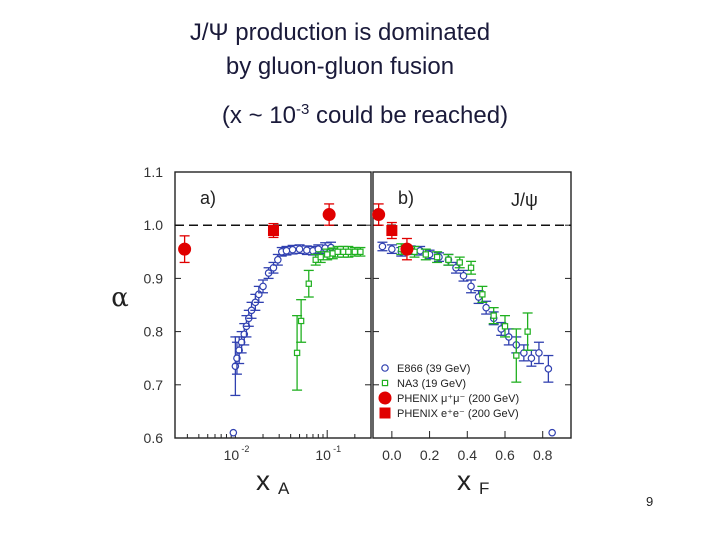 Image resolution: width=720 pixels, height=540 pixels. What do you see at coordinates (154, 438) in the screenshot?
I see `y-tick-label: 0.6` at bounding box center [154, 438].